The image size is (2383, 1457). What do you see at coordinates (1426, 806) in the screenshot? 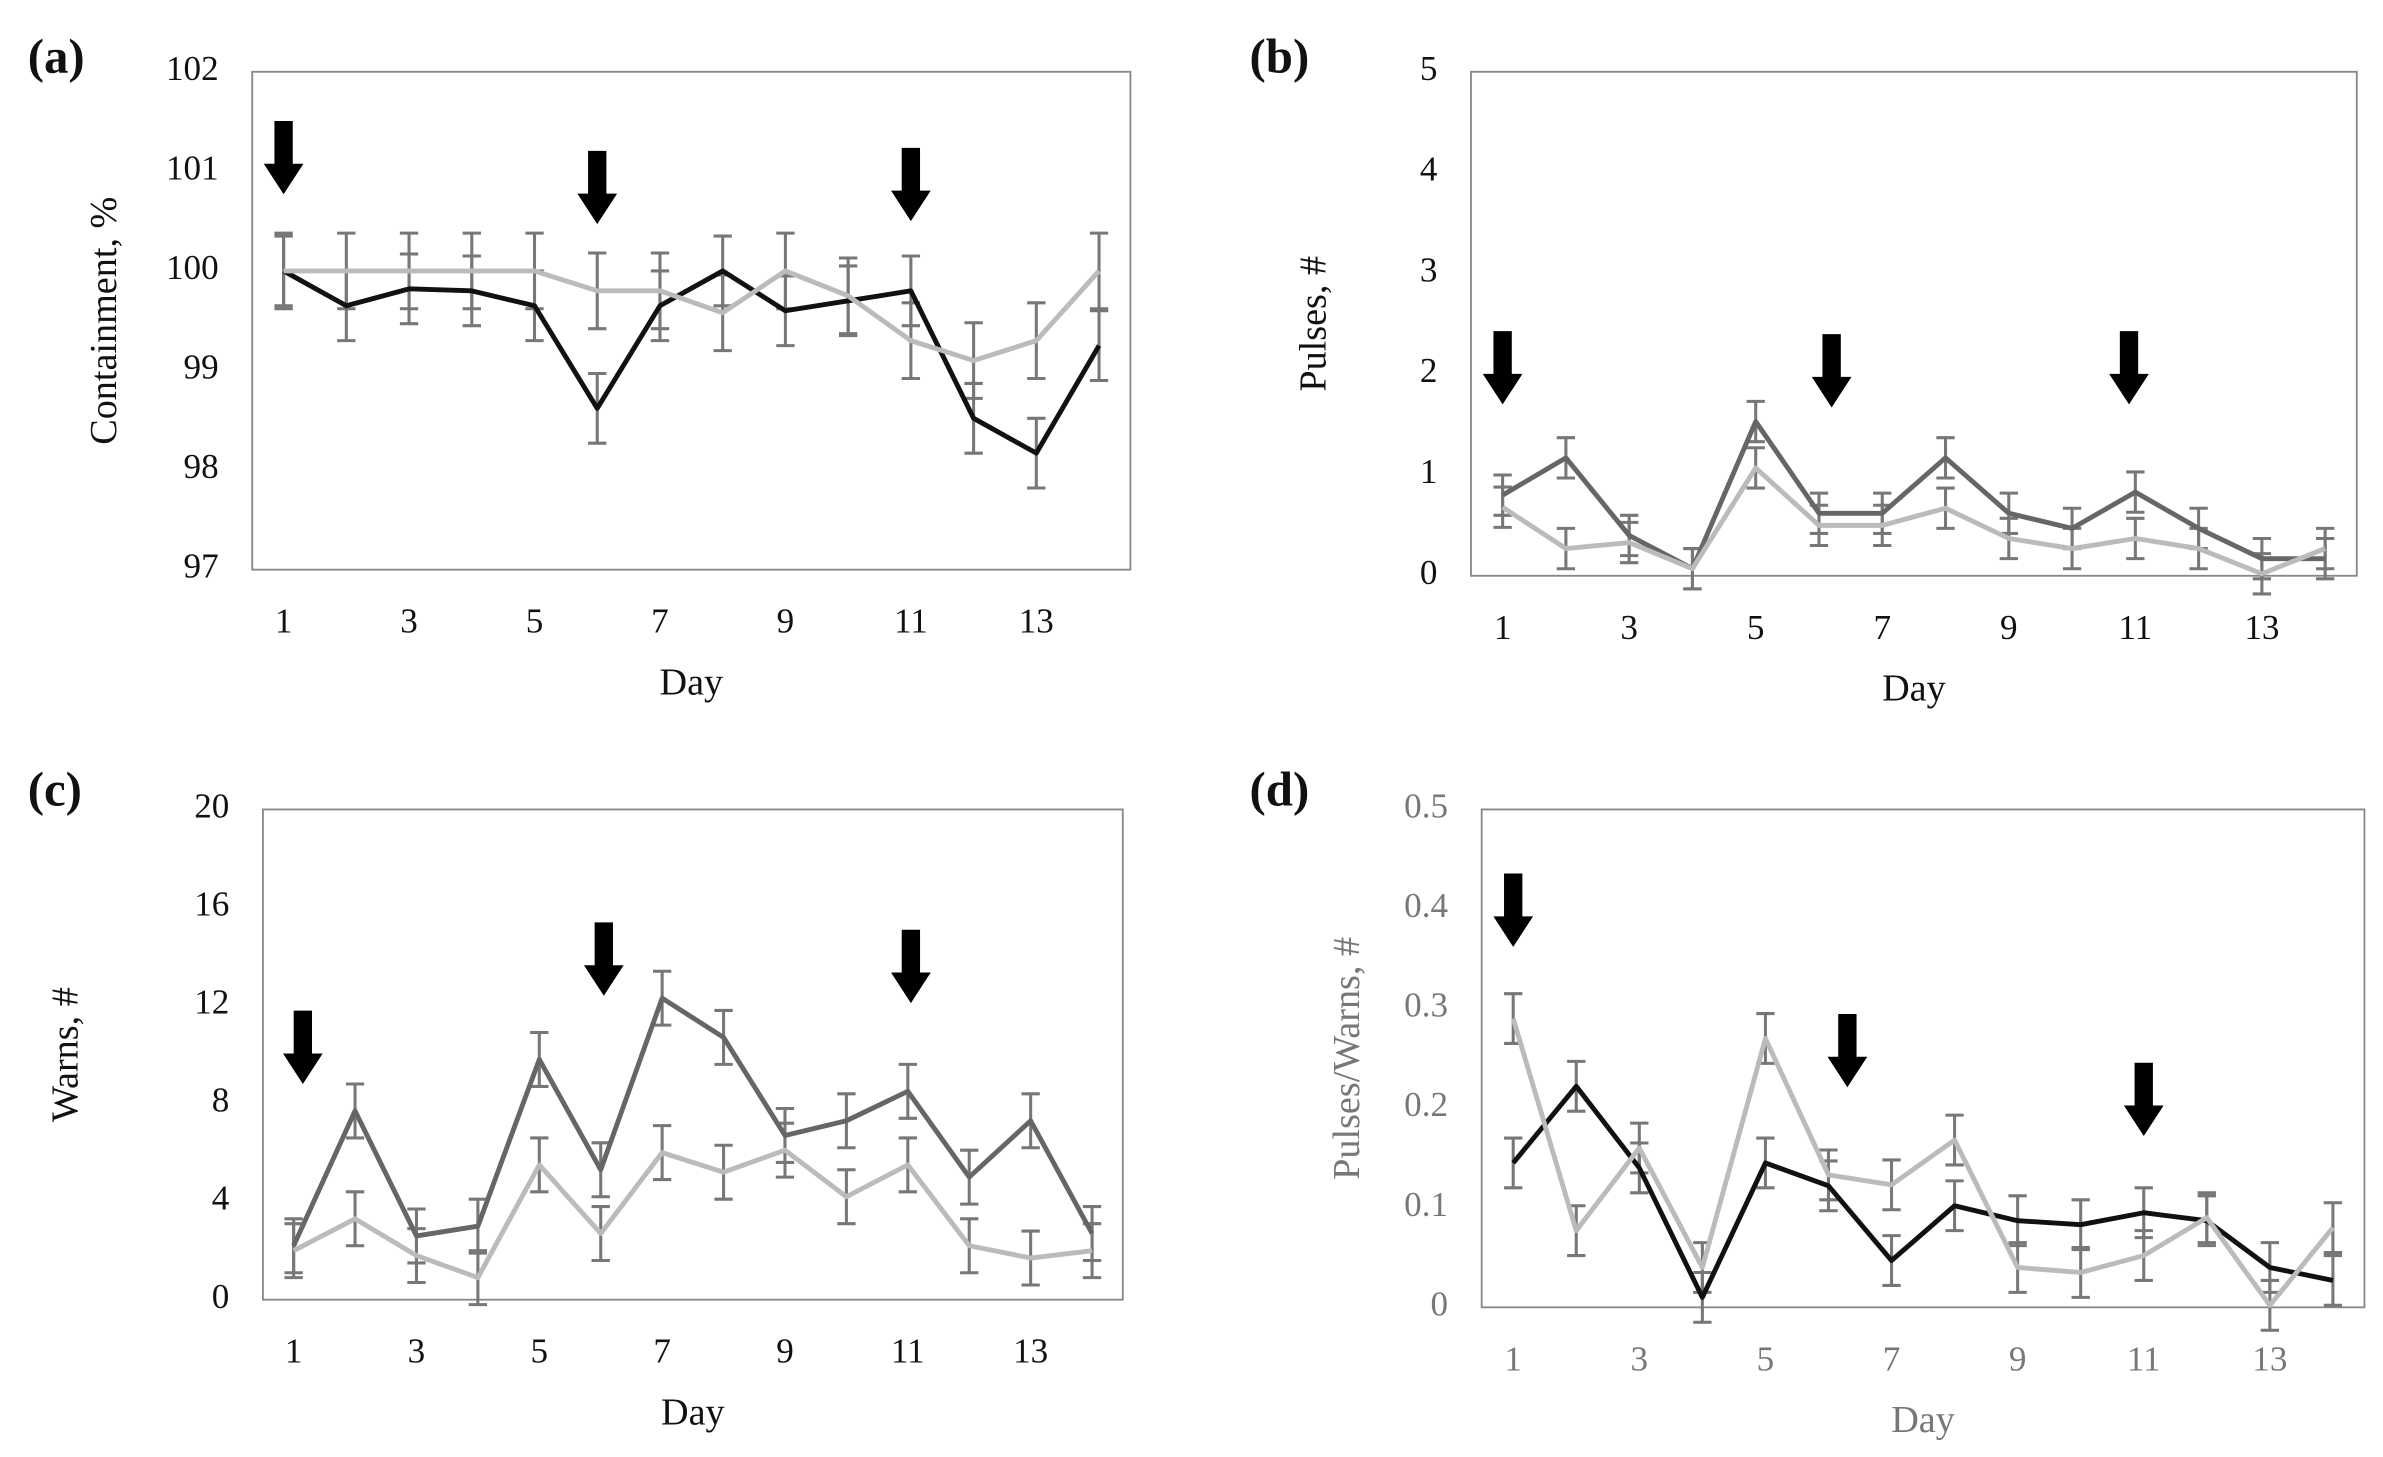
I see `y-tick-label: 0.5` at bounding box center [1426, 806].